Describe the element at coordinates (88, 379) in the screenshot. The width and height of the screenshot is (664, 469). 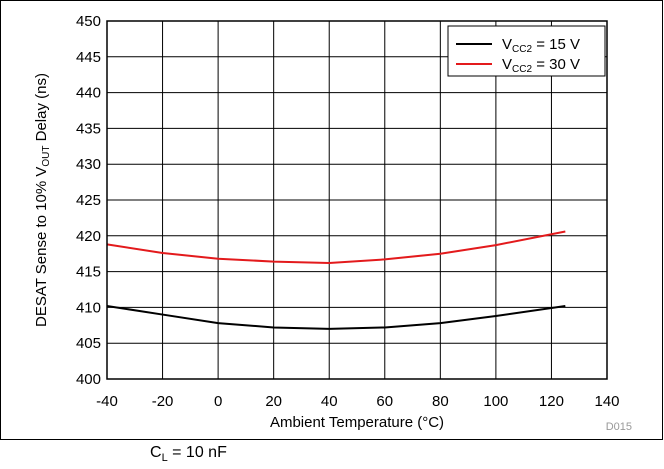
I see `y-tick-label-0: 400` at that location.